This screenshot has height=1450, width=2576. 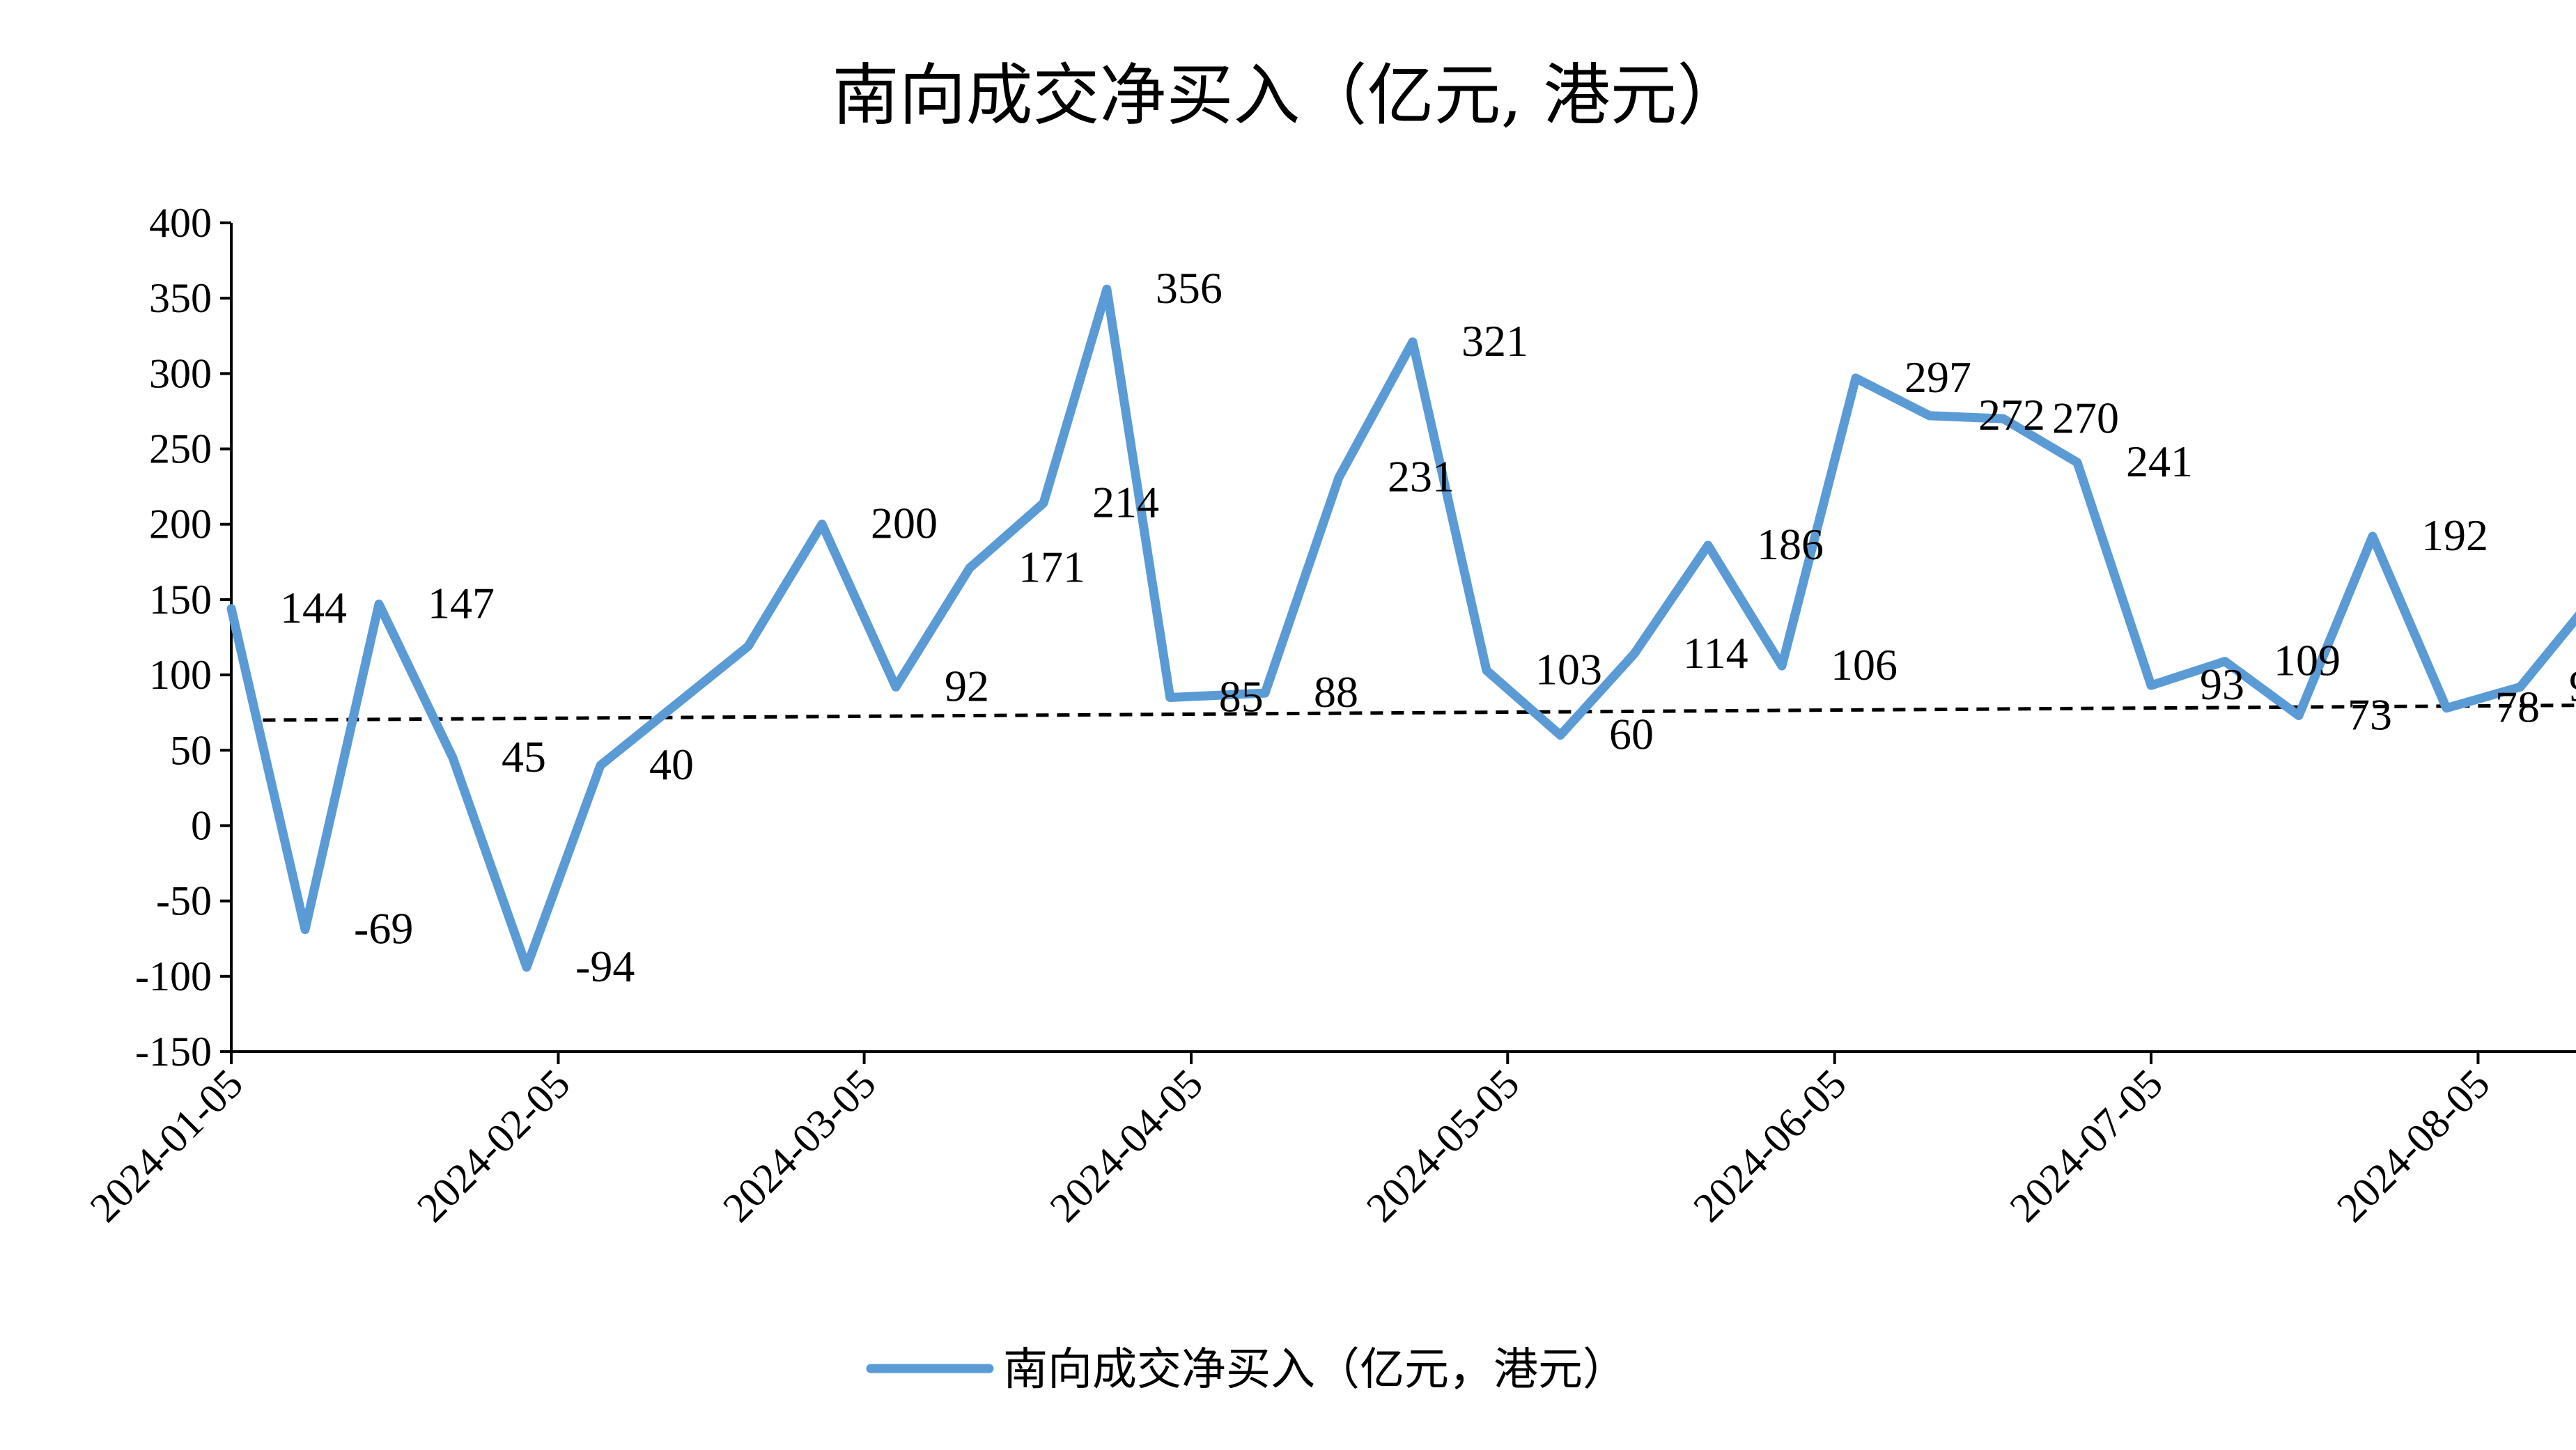 What do you see at coordinates (1631, 734) in the screenshot?
I see `data-label: 60` at bounding box center [1631, 734].